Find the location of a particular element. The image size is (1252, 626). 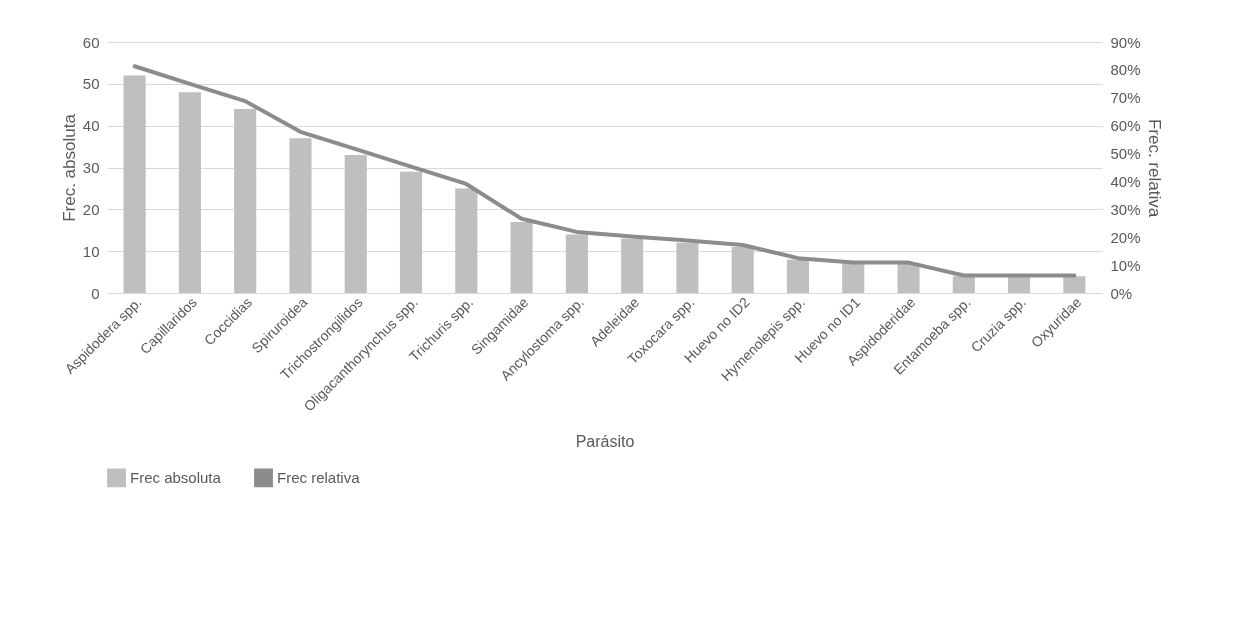

y2-tick-label: 90% is located at coordinates (1125, 42).